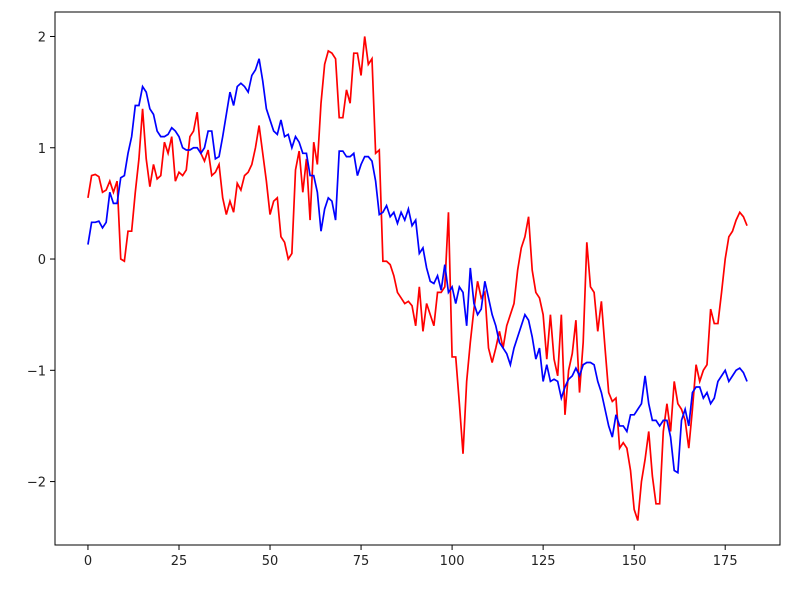  I want to click on y-tick-label: 1, so click(42, 149).